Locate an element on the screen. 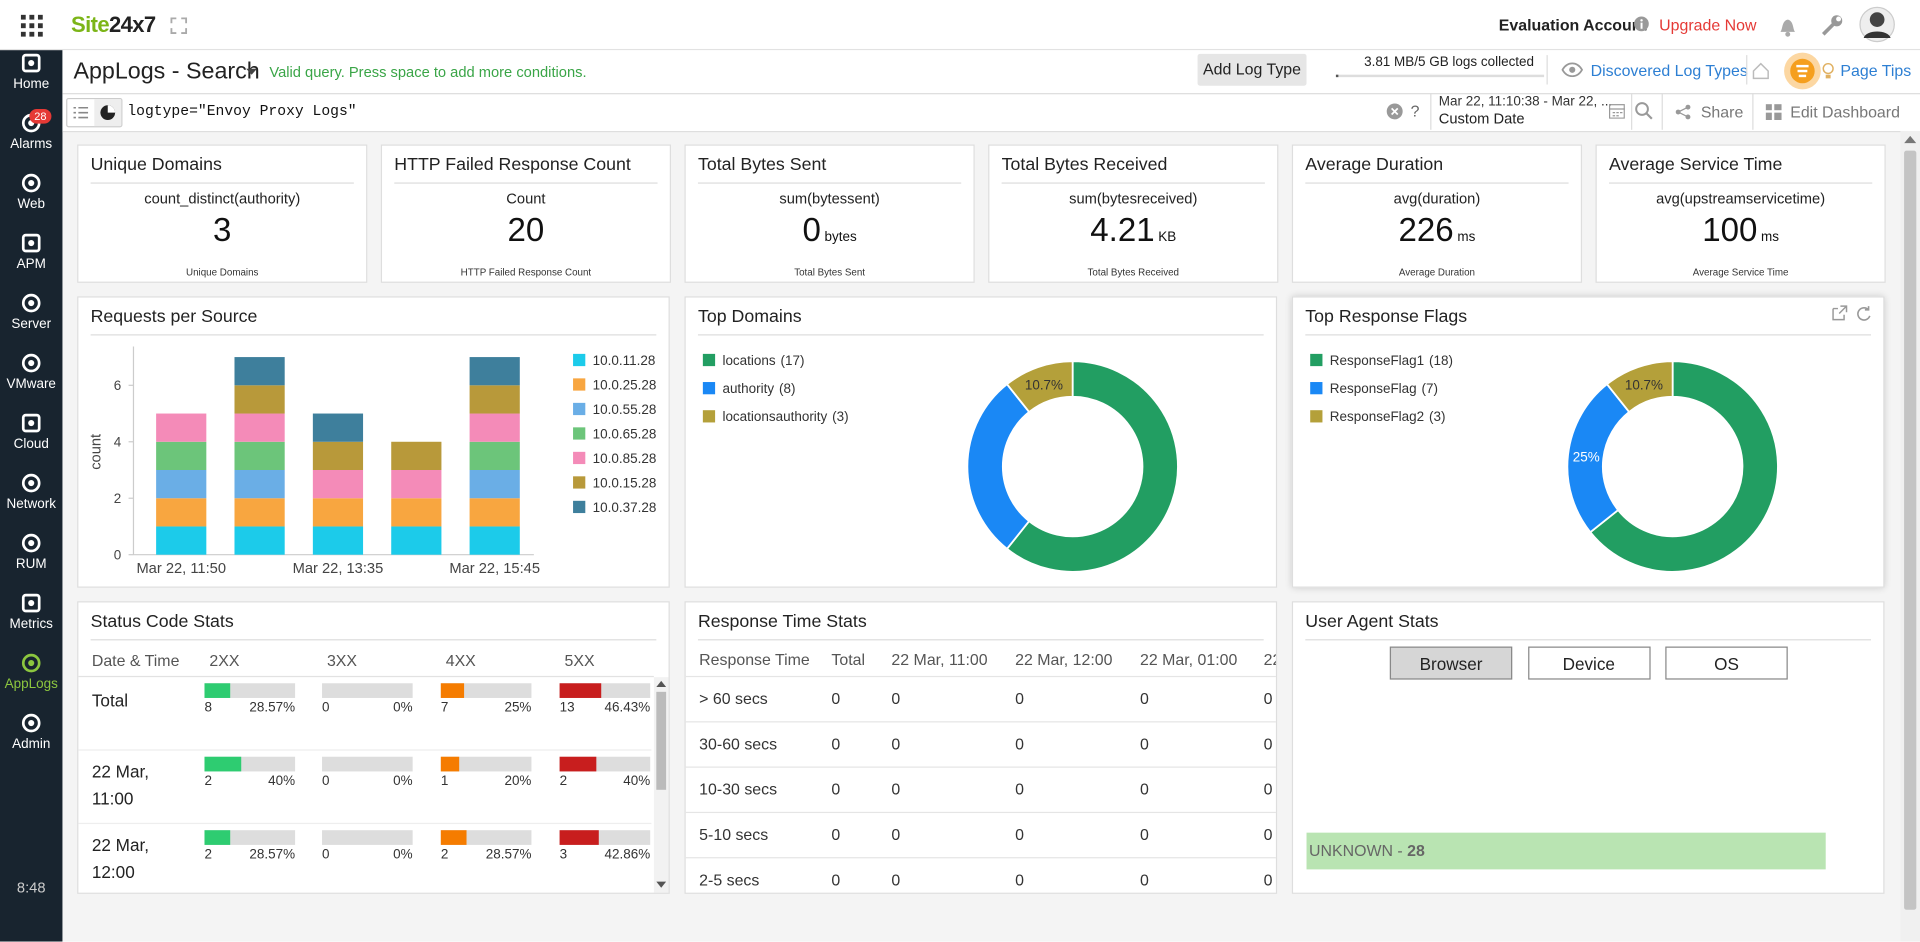  legend-item: ResponseFlag2(3) is located at coordinates (1377, 417).